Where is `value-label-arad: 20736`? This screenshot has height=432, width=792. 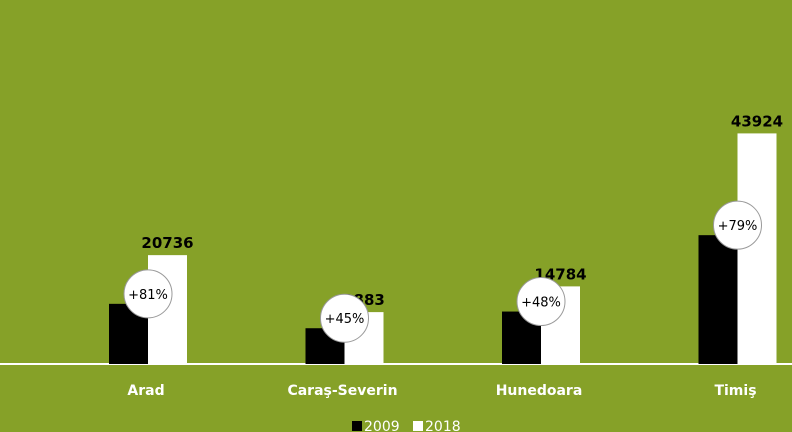
value-label-arad: 20736 is located at coordinates (167, 243).